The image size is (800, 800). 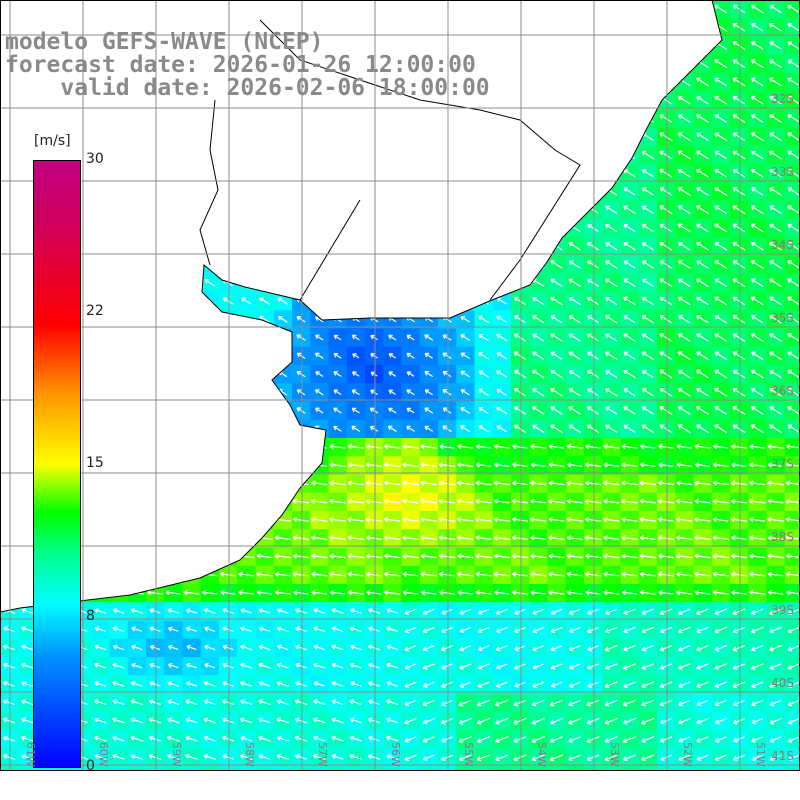 I want to click on lon-label: 51W, so click(x=760, y=754).